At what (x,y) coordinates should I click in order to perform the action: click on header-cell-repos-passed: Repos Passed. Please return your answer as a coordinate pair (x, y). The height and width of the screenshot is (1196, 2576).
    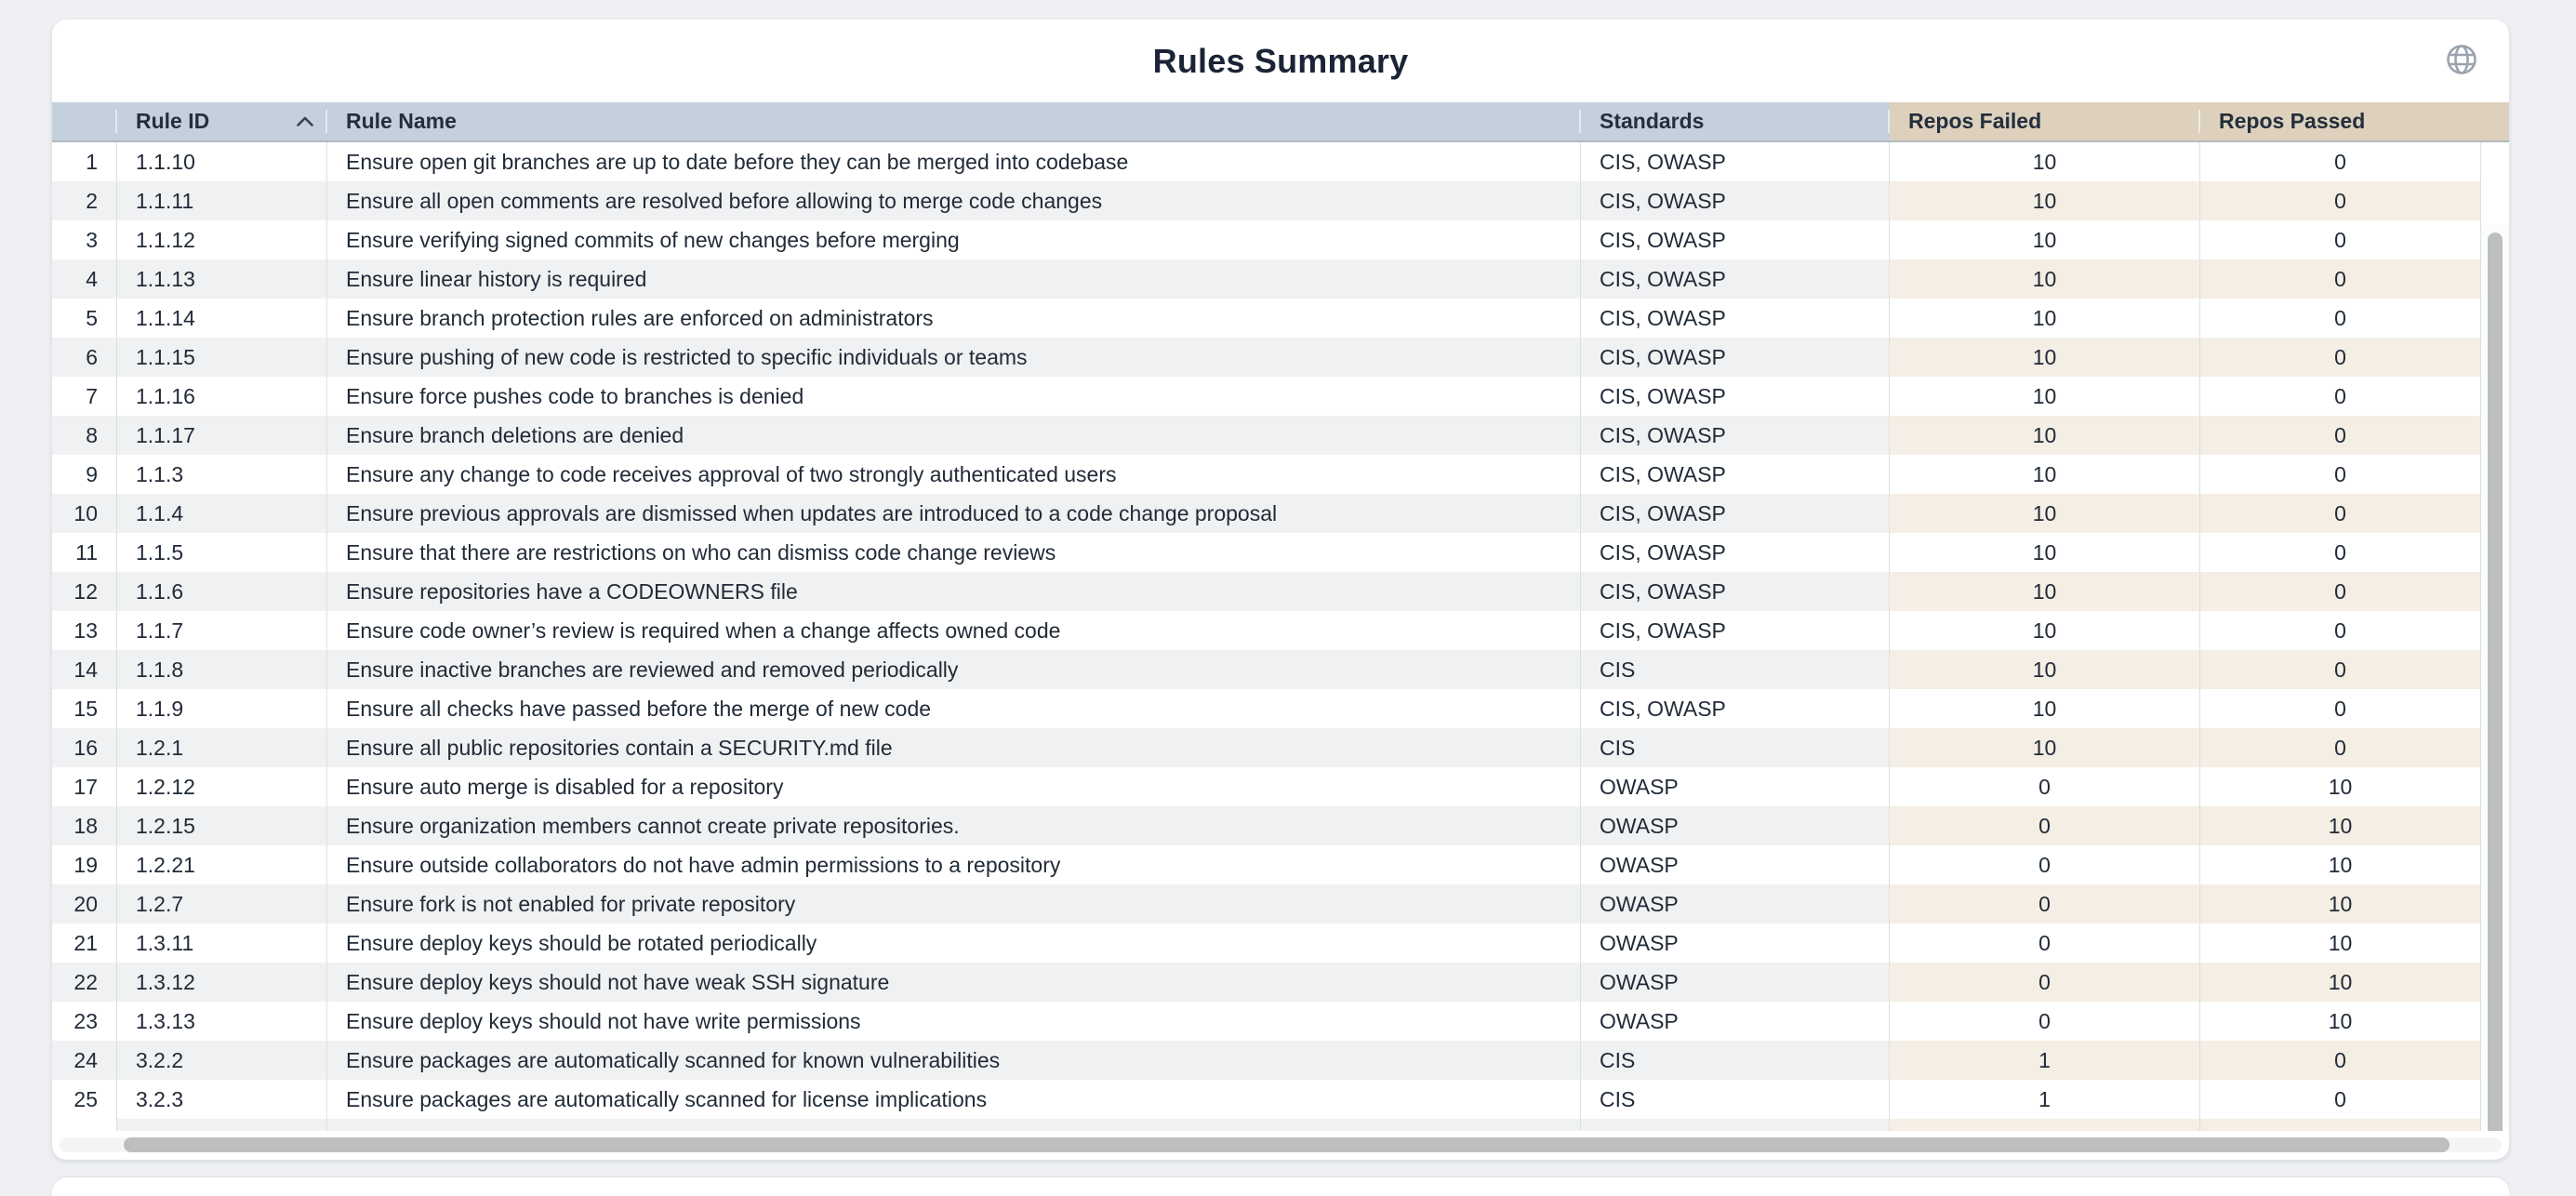
    Looking at the image, I should click on (2354, 121).